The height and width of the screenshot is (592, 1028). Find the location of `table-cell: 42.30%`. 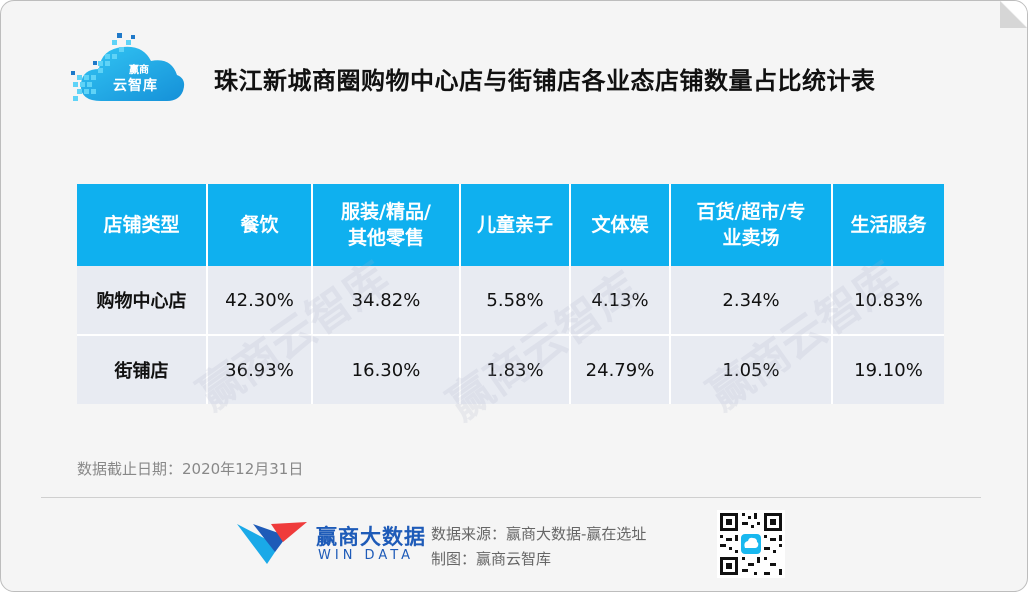

table-cell: 42.30% is located at coordinates (260, 301).